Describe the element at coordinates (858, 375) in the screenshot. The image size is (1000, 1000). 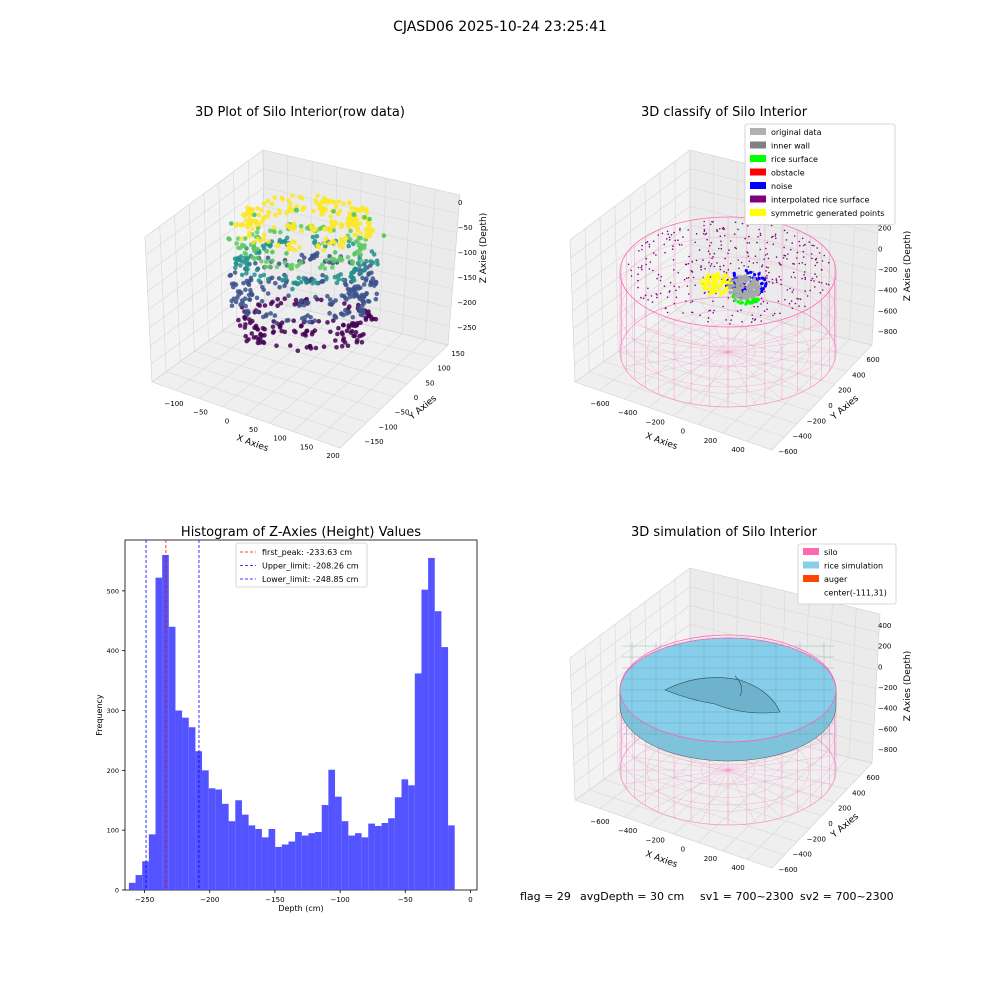
I see `cls-y-tick-label: 400` at that location.